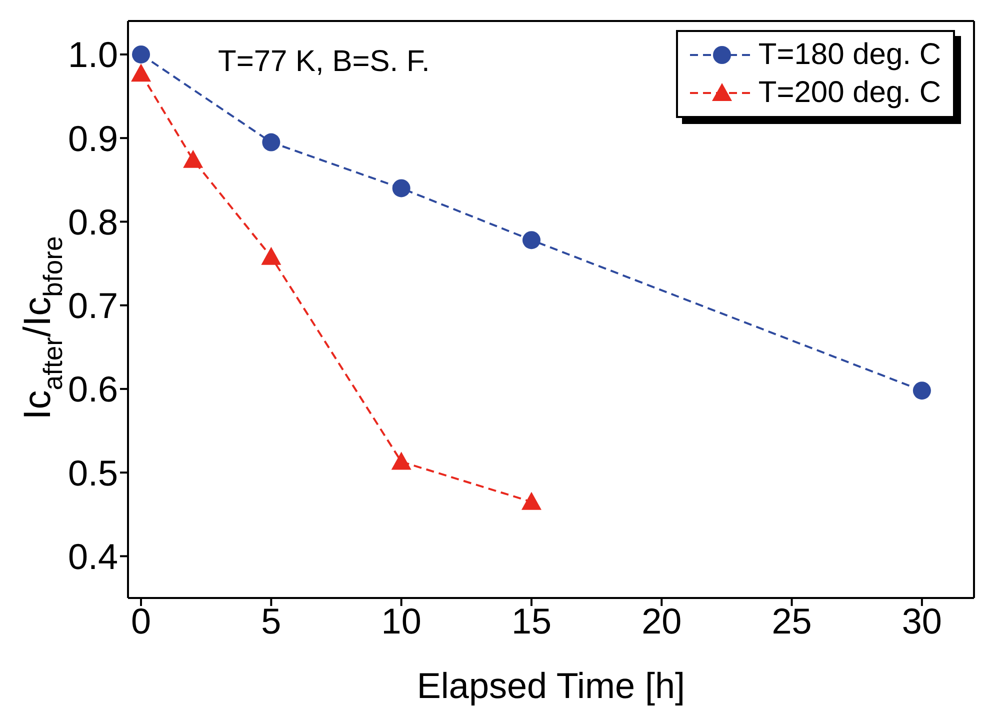 This screenshot has height=716, width=991. I want to click on y-tick-label: 1.0, so click(93, 55).